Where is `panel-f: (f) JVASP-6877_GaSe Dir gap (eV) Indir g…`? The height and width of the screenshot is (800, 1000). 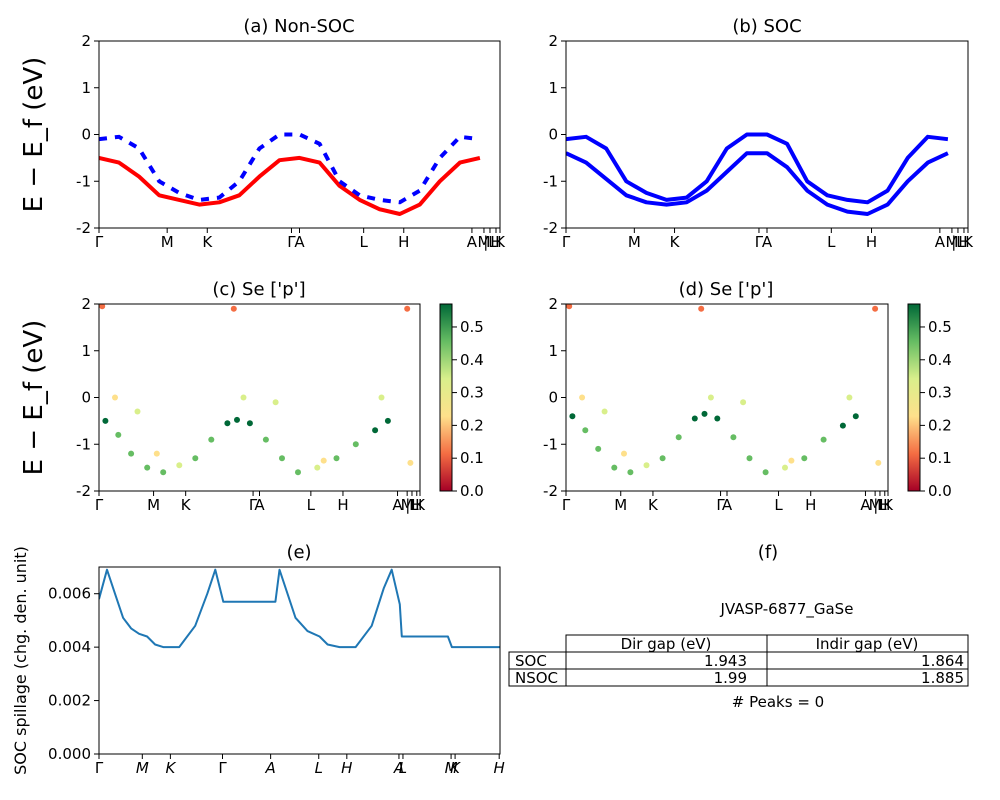
panel-f: (f) JVASP-6877_GaSe Dir gap (eV) Indir g… is located at coordinates (738, 626).